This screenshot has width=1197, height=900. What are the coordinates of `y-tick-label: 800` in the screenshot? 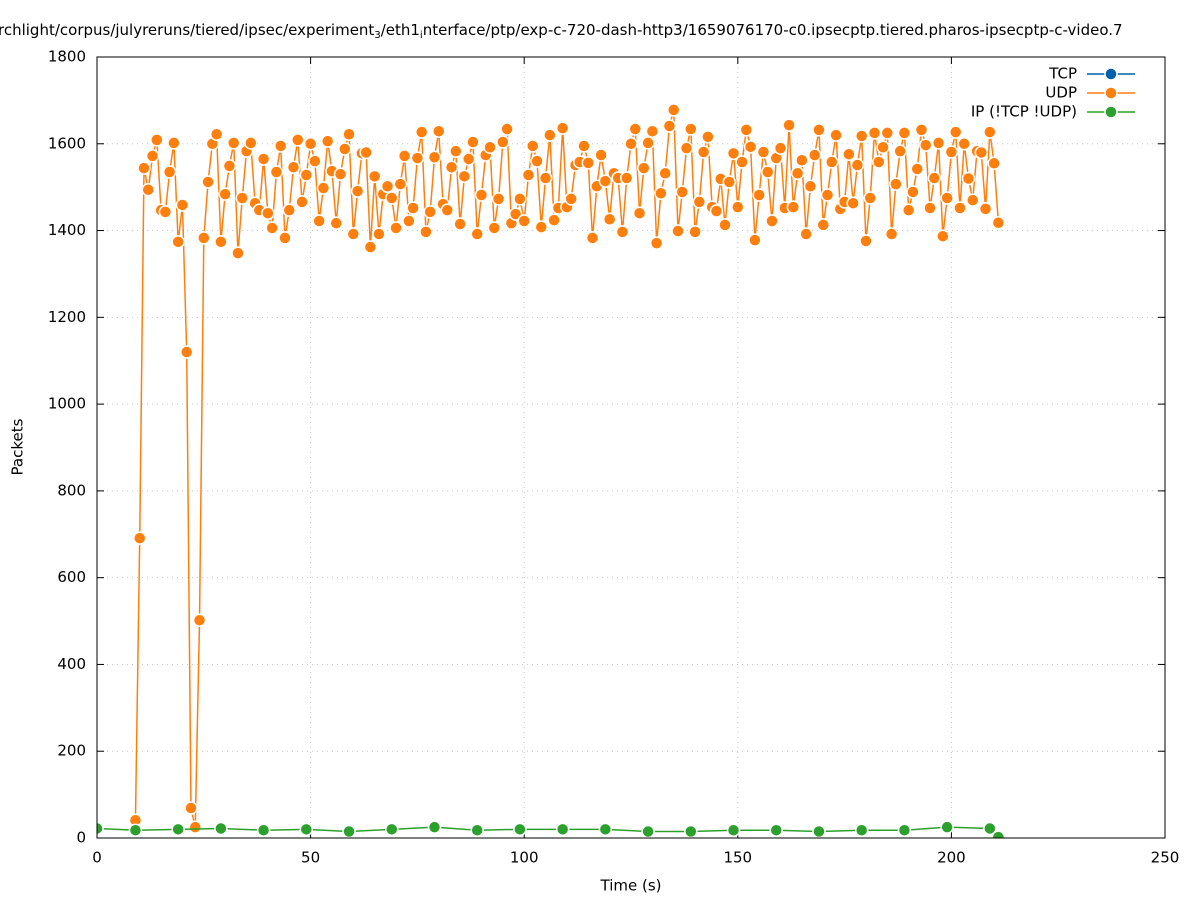 It's located at (71, 490).